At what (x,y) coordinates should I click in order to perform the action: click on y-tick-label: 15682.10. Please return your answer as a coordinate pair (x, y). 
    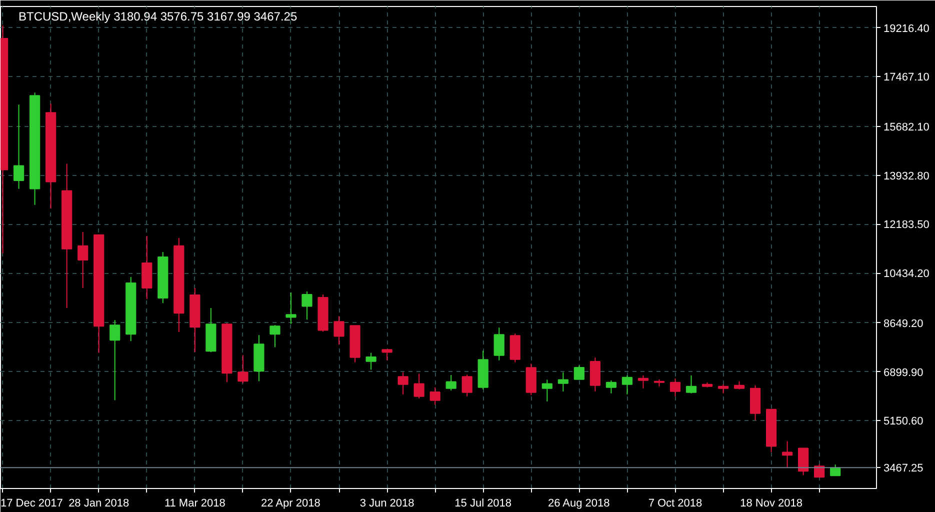
    Looking at the image, I should click on (907, 128).